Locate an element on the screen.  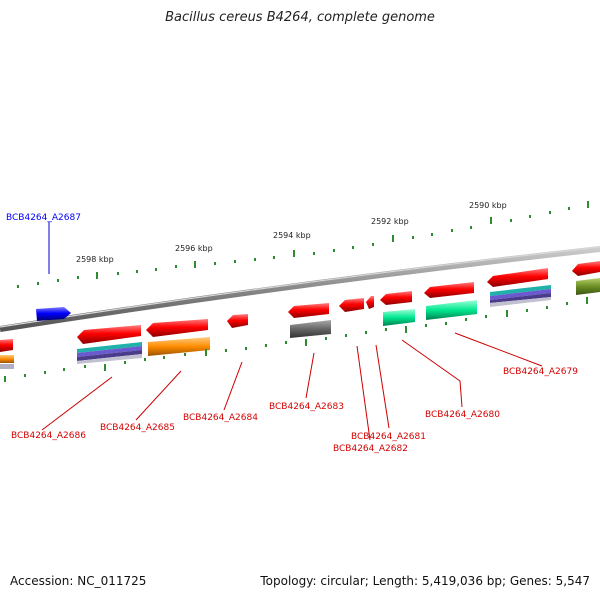
gene-label-a2687: BCB4264_A2687 is located at coordinates (43, 218).